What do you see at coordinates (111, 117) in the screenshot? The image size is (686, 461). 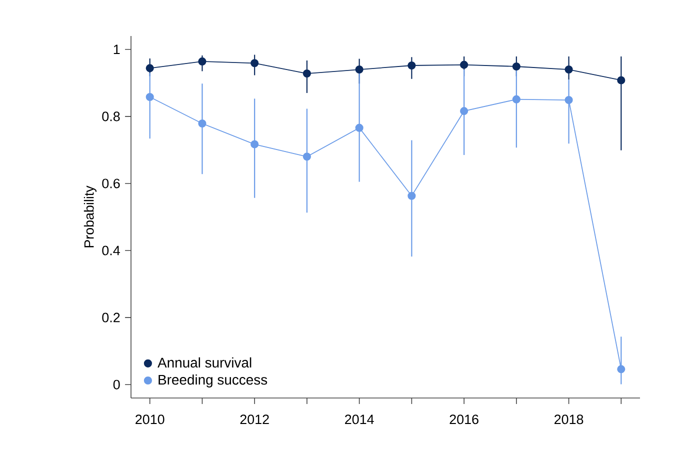 I see `y-tick-label: 0.8` at bounding box center [111, 117].